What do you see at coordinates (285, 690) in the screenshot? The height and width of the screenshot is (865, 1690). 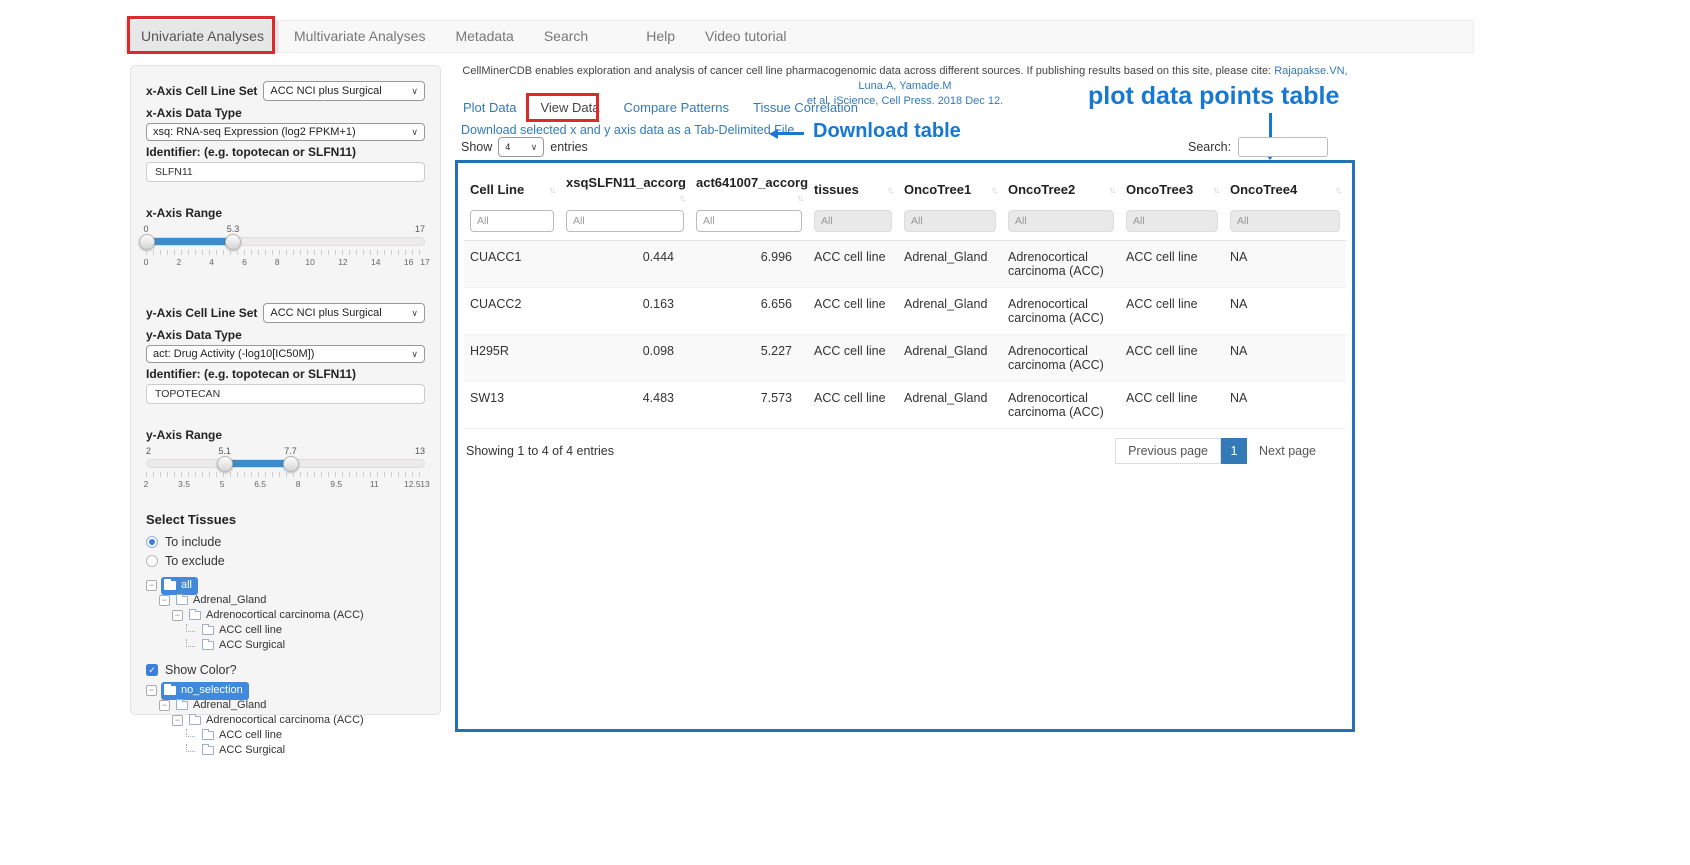 I see `tree-node-no-selection: − no_selection` at bounding box center [285, 690].